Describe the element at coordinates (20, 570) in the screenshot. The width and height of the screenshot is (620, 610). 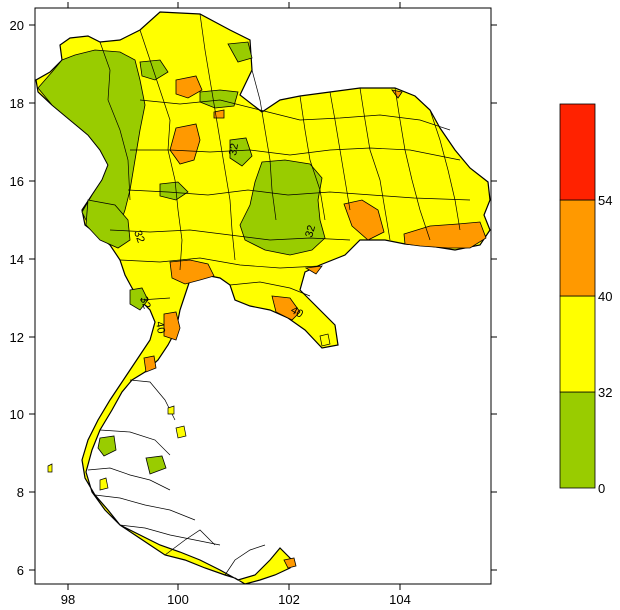
I see `y-tick-label: 6` at that location.